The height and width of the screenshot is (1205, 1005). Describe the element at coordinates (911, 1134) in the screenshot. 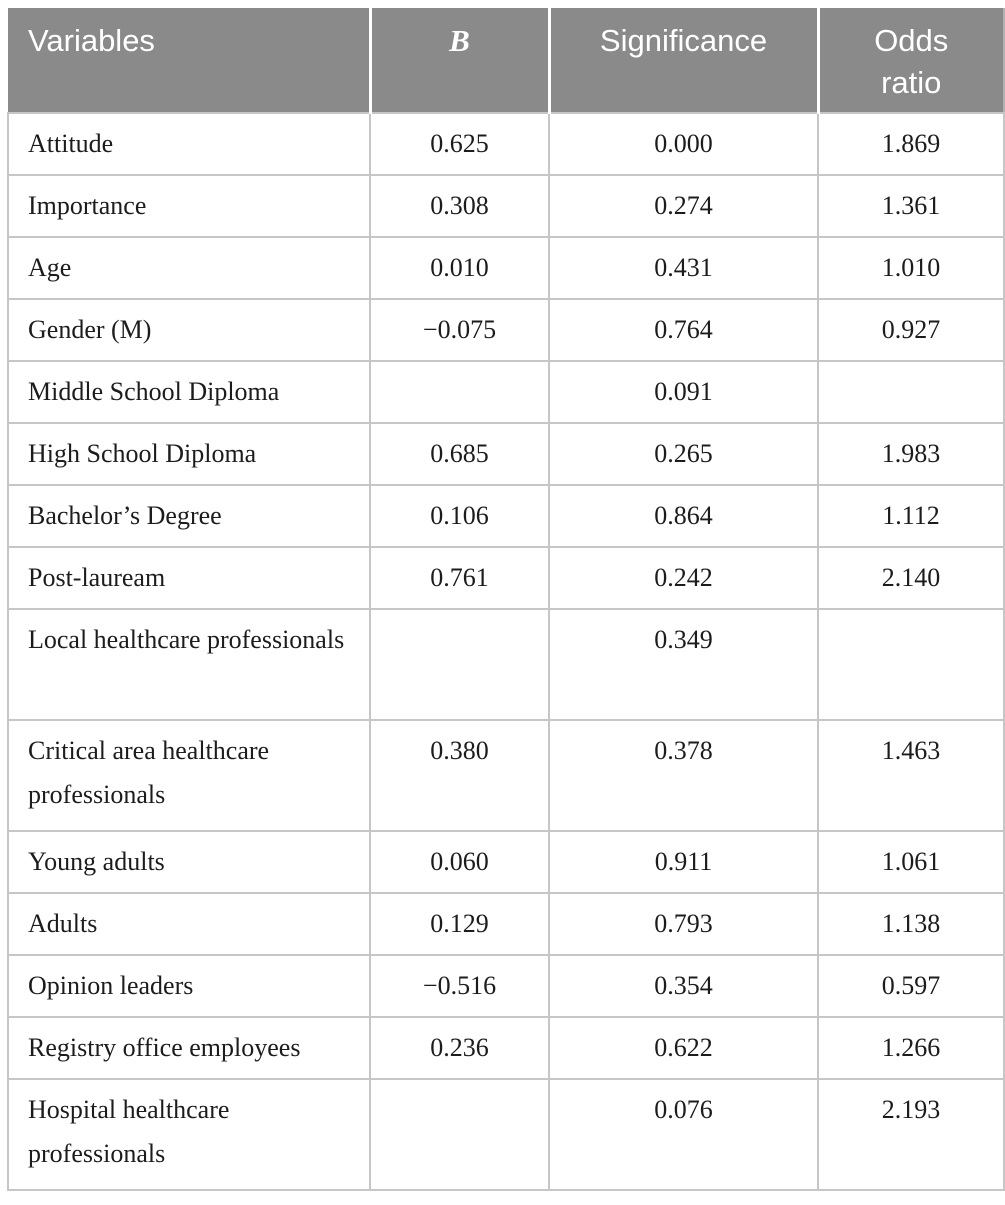

I see `cell-odds: 2.193` at that location.